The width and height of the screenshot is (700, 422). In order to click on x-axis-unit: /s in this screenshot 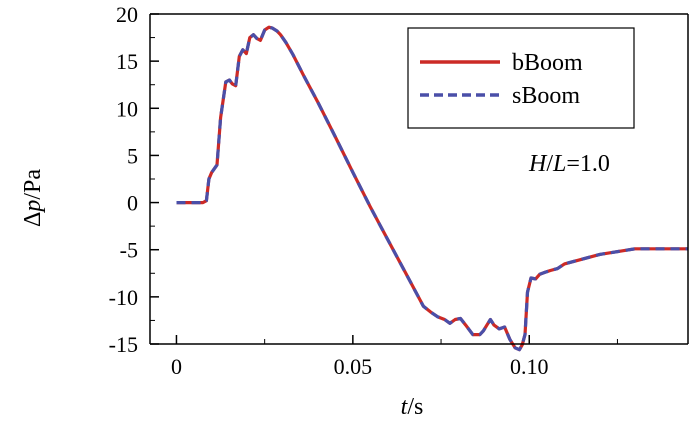, I will do `click(415, 407)`.